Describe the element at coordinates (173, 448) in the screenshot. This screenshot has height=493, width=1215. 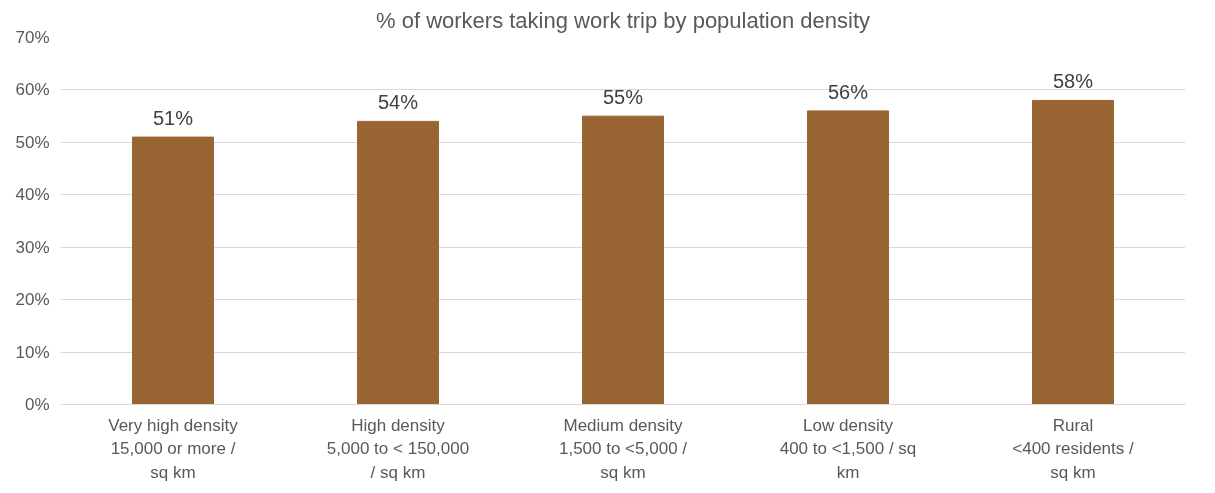
I see `x-tick-label: Very high density 15,000 or more / sq km` at that location.